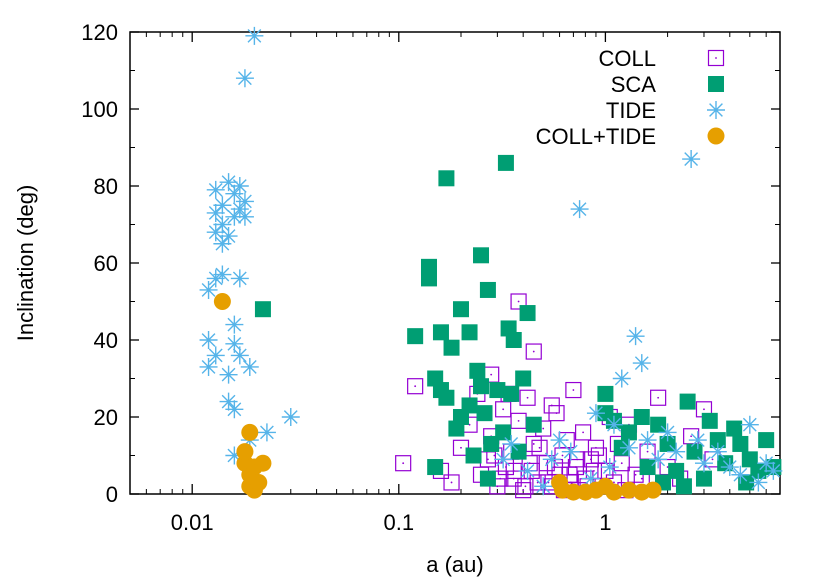 The width and height of the screenshot is (830, 581). Describe the element at coordinates (605, 522) in the screenshot. I see `x-tick-label: 1` at that location.